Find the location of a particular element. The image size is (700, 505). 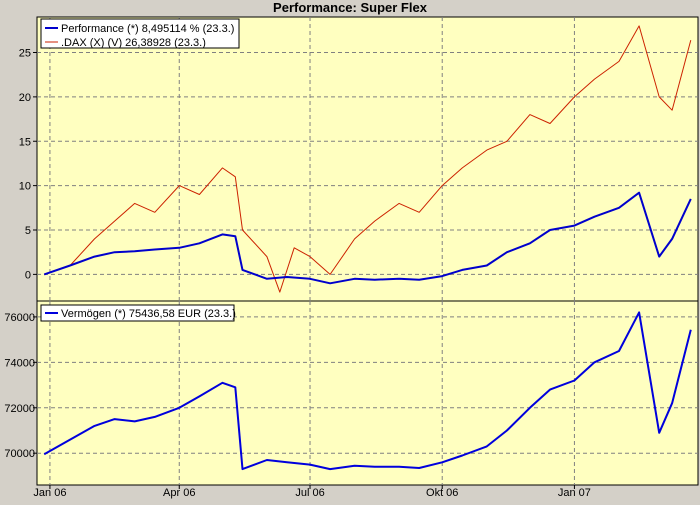

x-tick-label: Okt 06 is located at coordinates (442, 493).